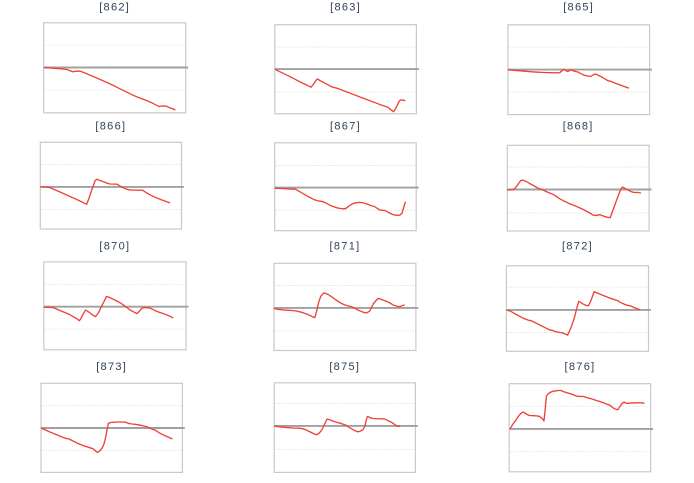  I want to click on svg-text: [870], so click(114, 246).